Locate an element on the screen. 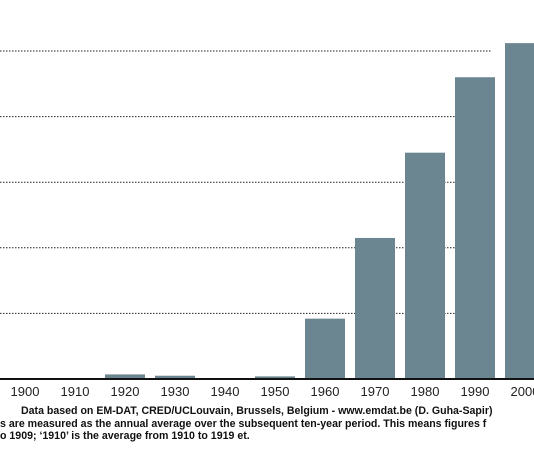 Image resolution: width=534 pixels, height=462 pixels. bar-1920 is located at coordinates (125, 376).